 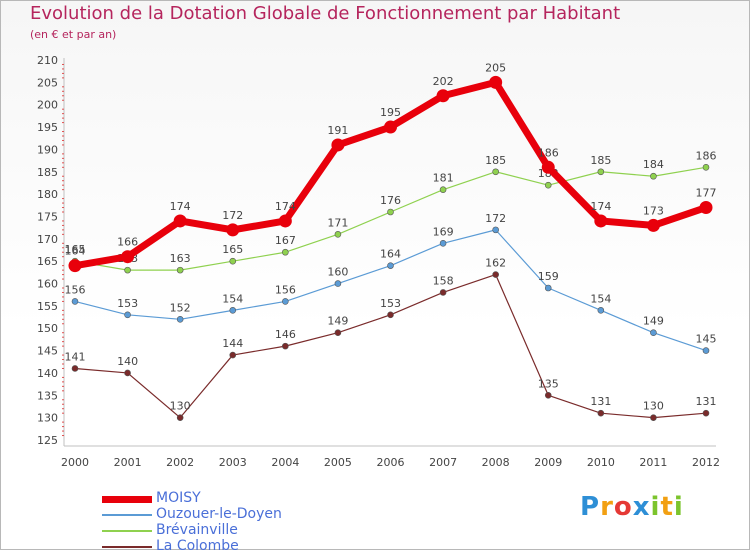 What do you see at coordinates (623, 507) in the screenshot?
I see `logo-letter: o` at bounding box center [623, 507].